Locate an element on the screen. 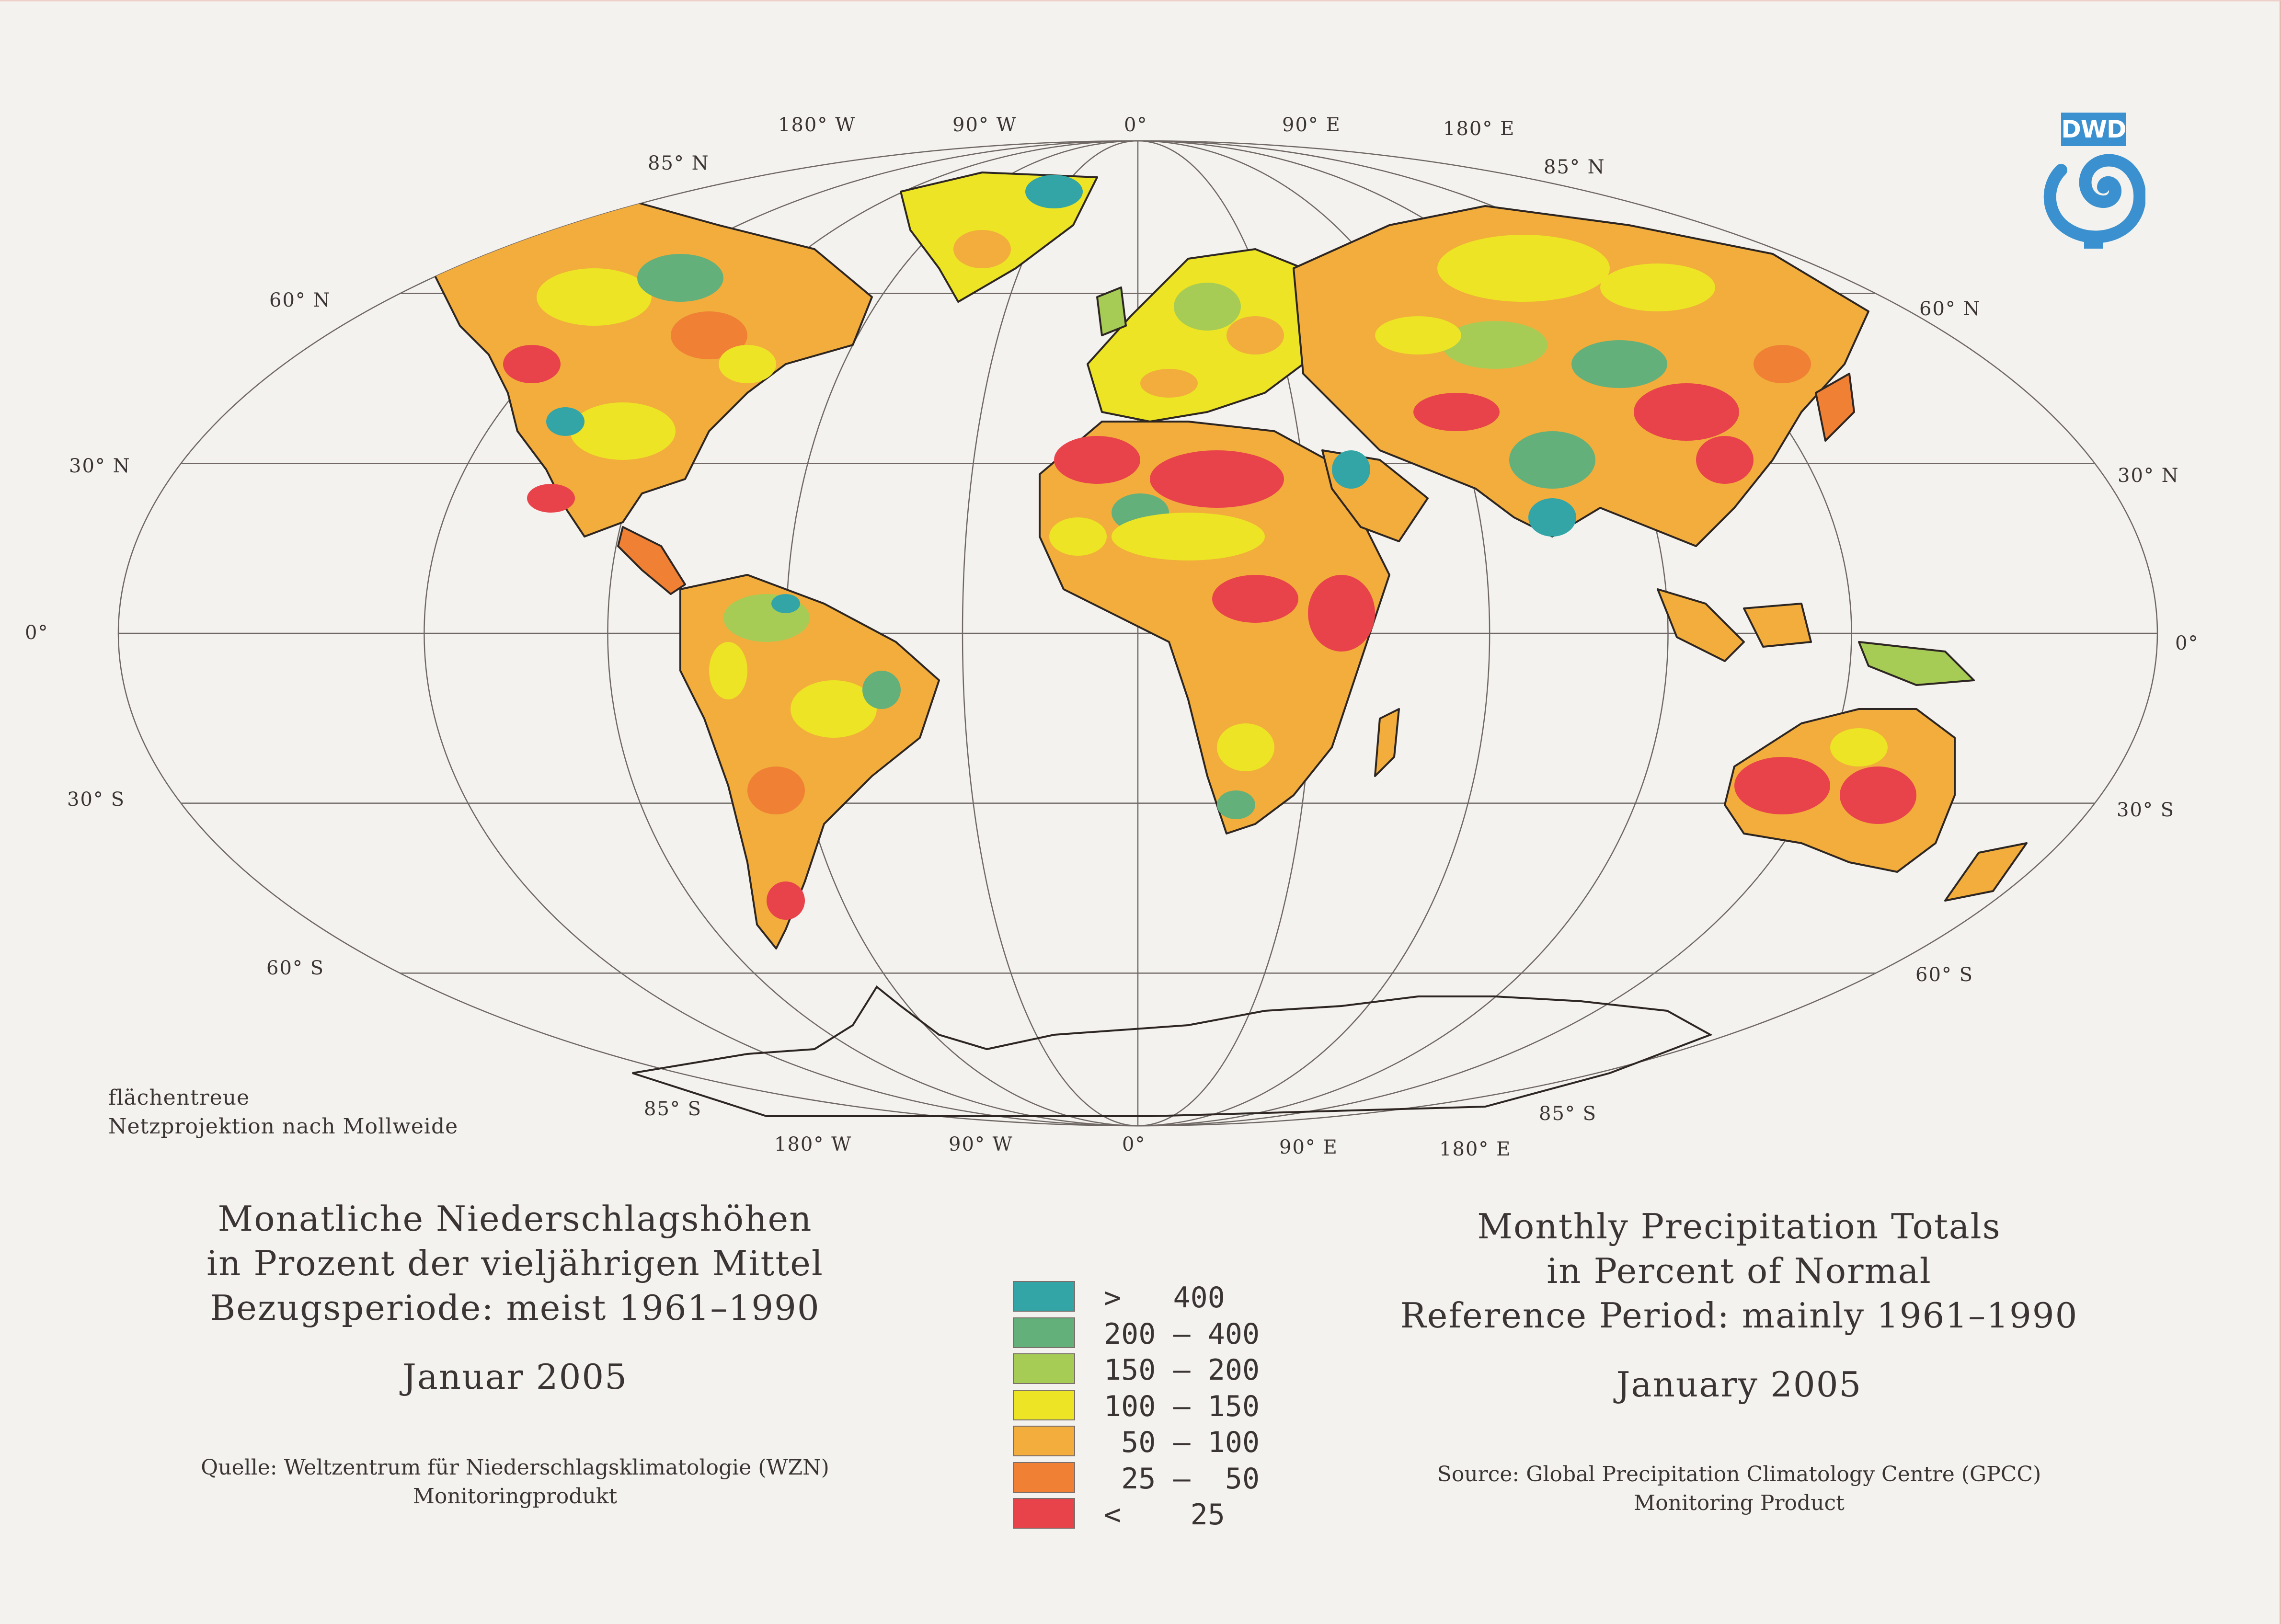  title-de-line3: Bezugsperiode: meist 1961–1990 is located at coordinates (515, 1308).